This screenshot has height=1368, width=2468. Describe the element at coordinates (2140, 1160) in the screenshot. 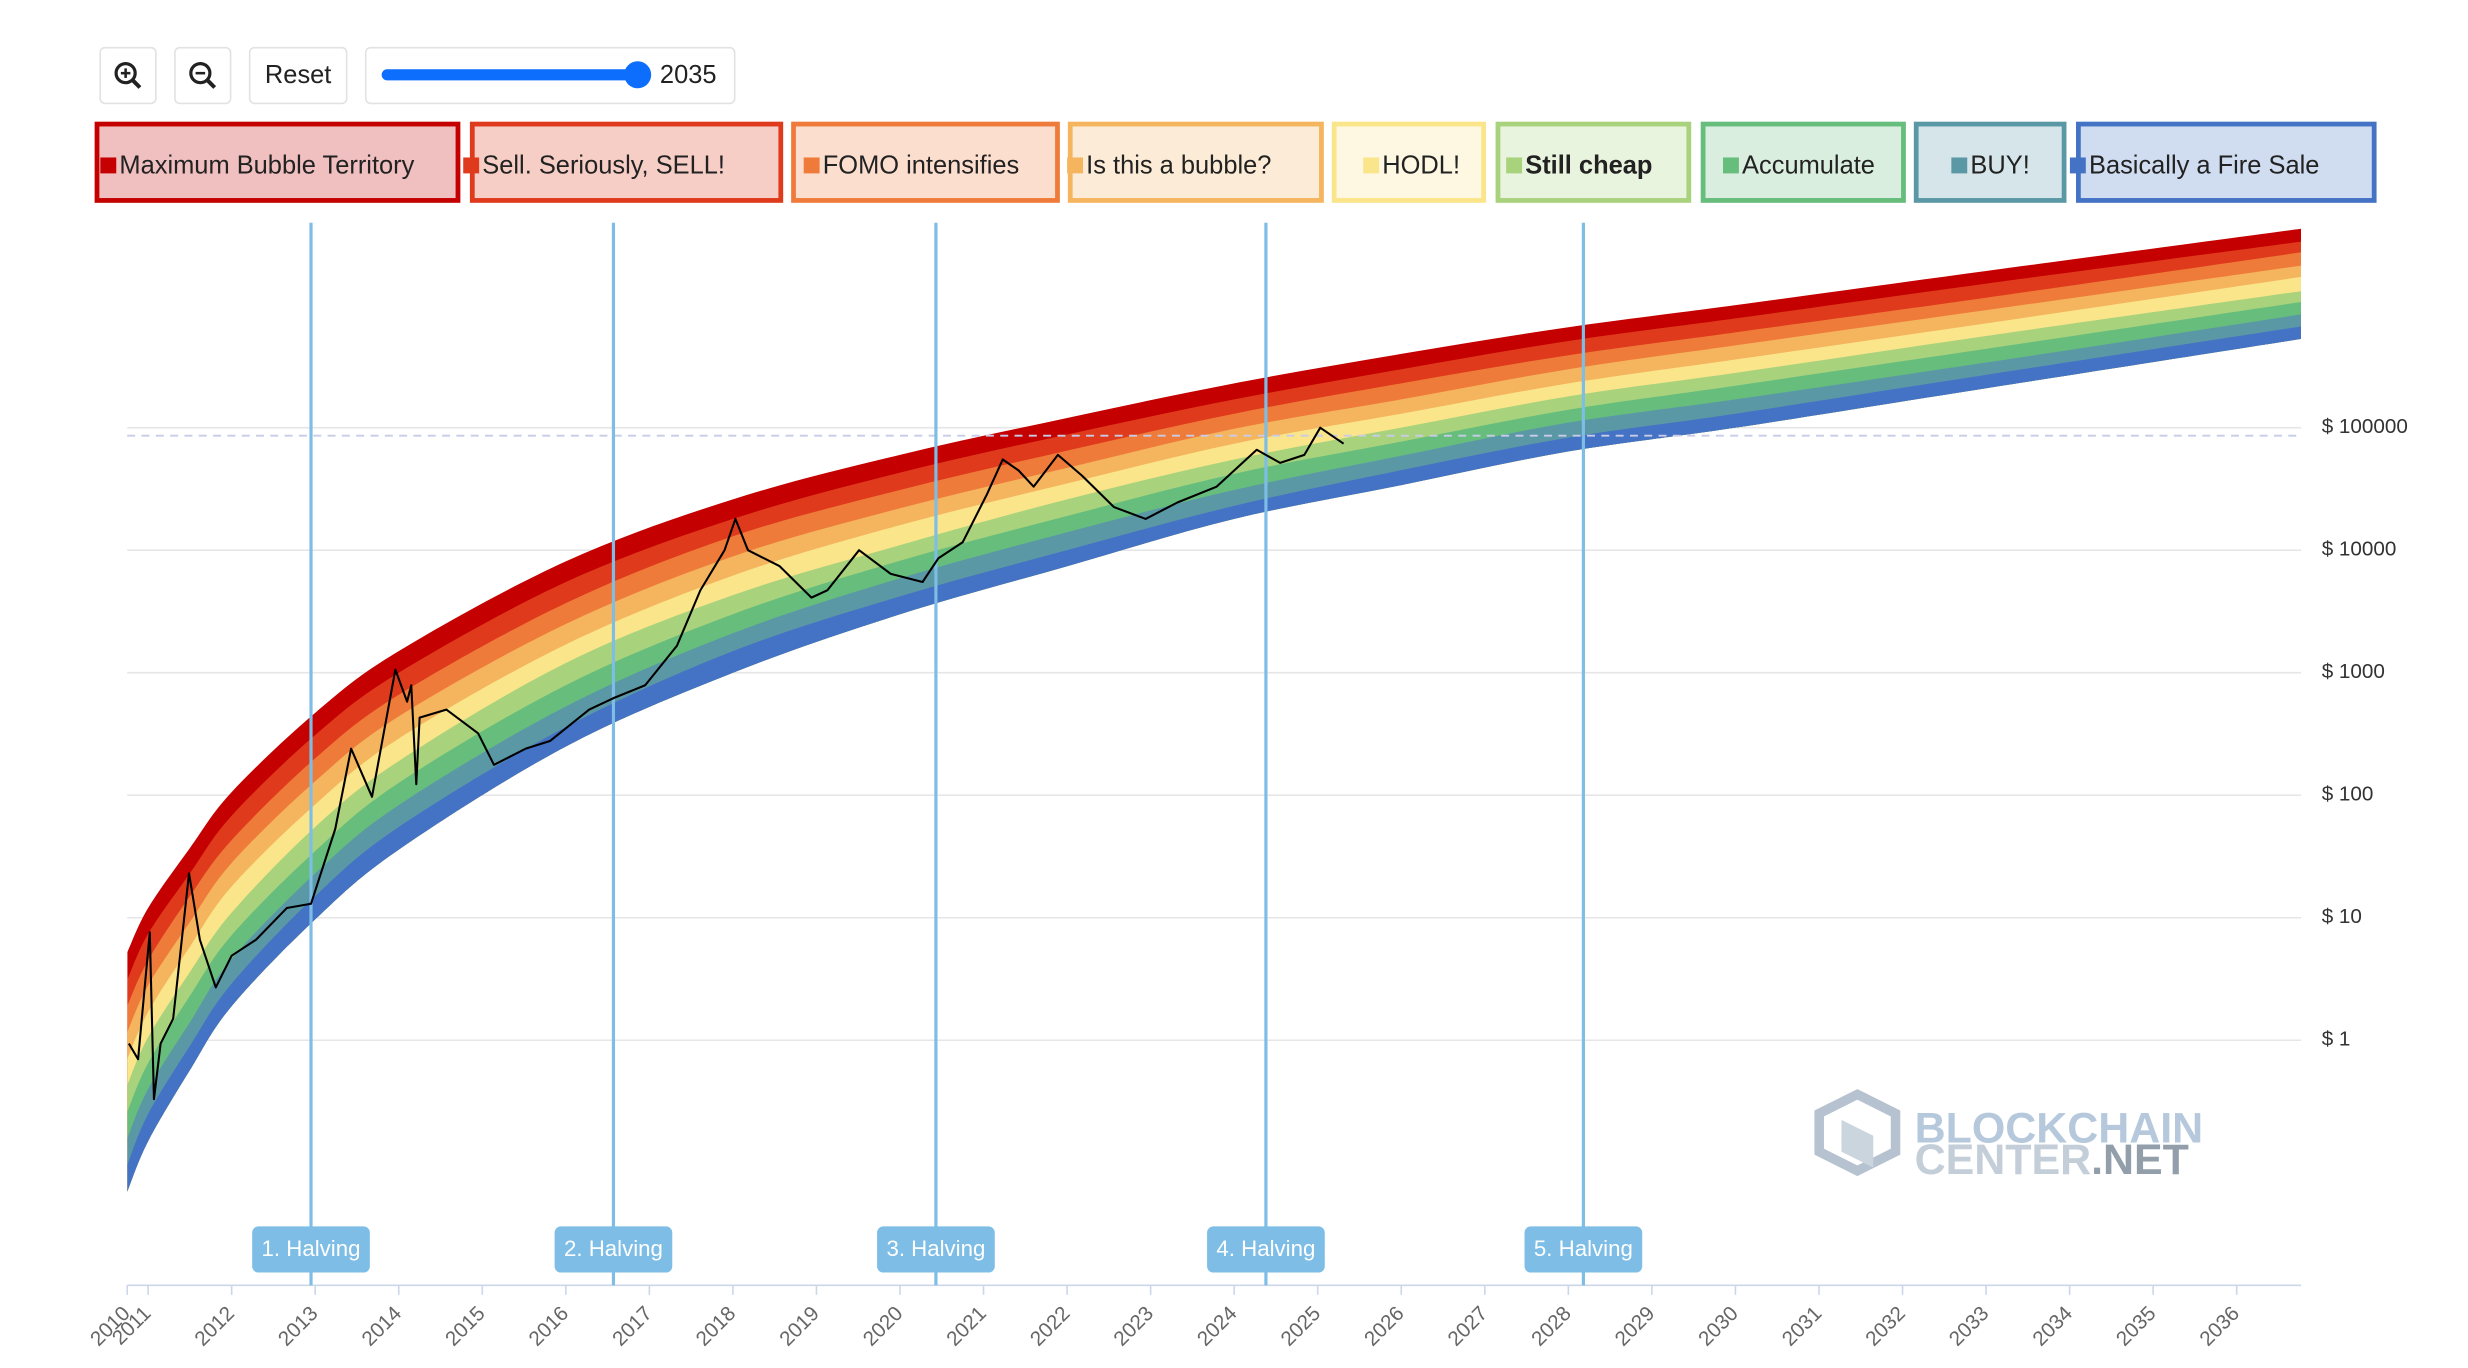

I see `watermark-text: .NET` at that location.